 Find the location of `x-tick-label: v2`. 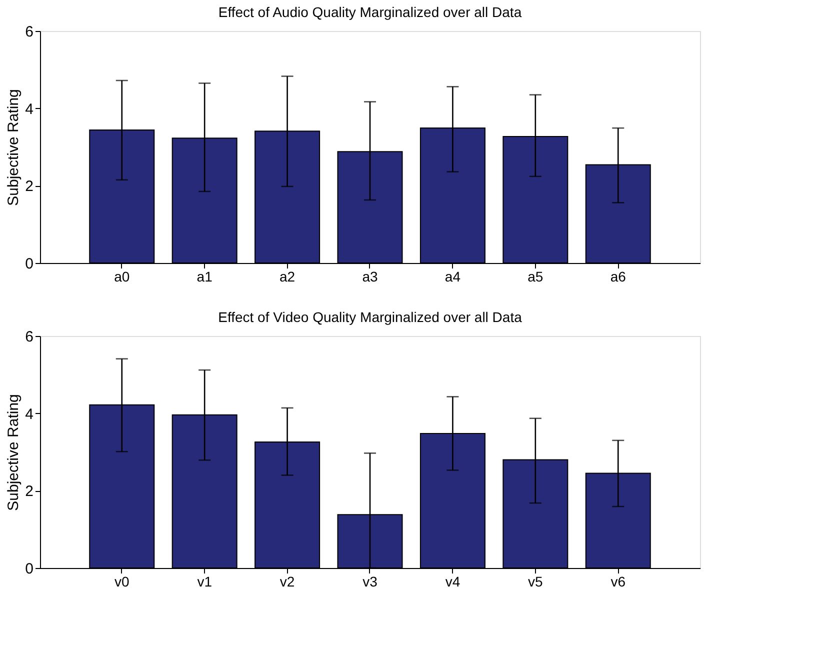

x-tick-label: v2 is located at coordinates (287, 582).